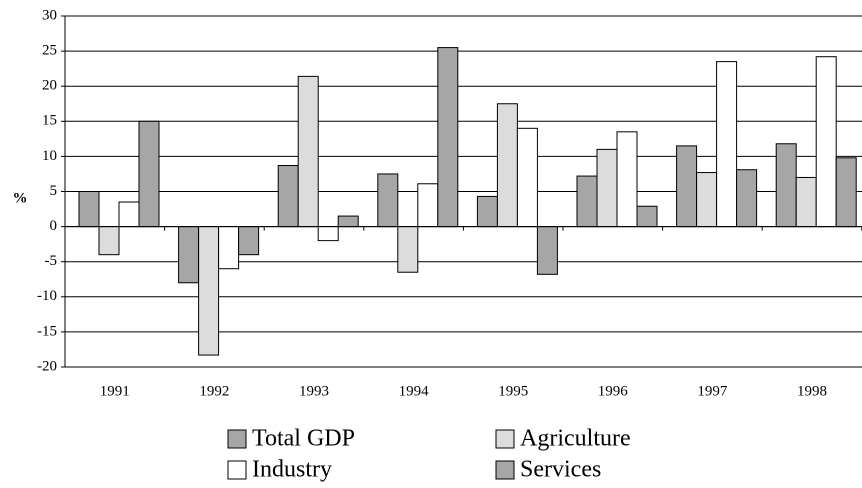 The image size is (862, 488). I want to click on x-tick-label: 1995, so click(513, 391).